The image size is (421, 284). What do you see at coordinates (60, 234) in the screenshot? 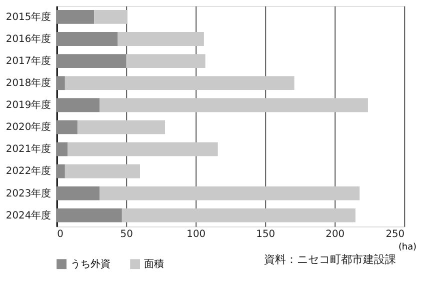
I see `x-tick-label: 0` at bounding box center [60, 234].